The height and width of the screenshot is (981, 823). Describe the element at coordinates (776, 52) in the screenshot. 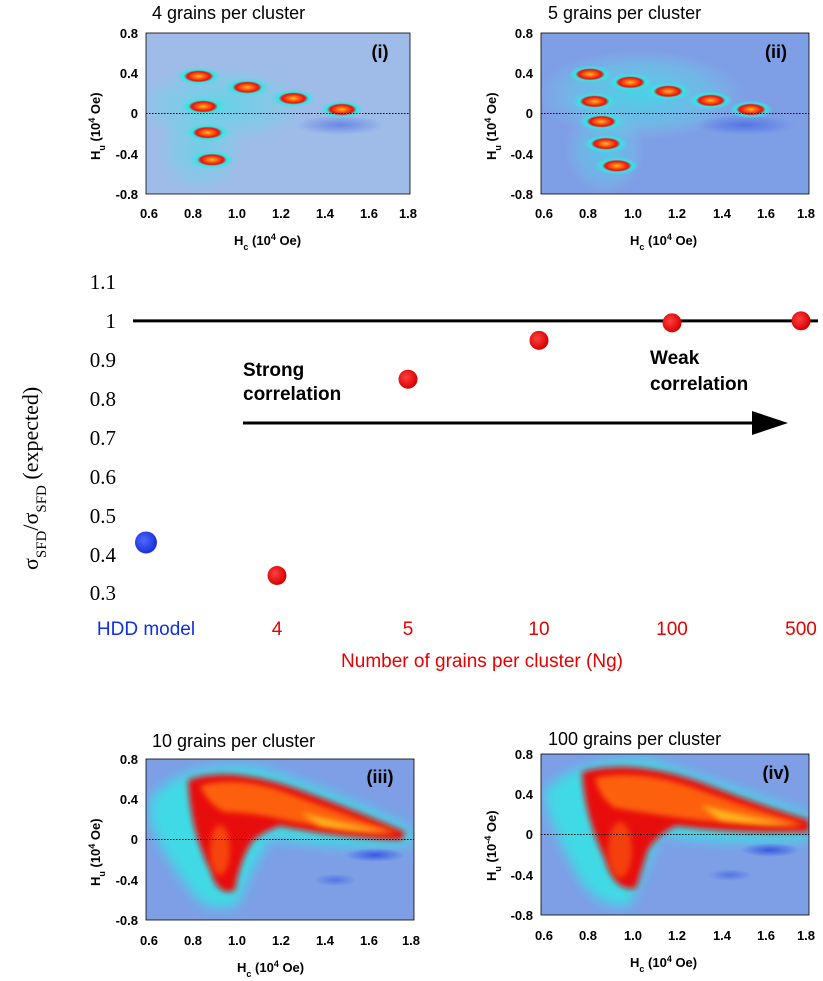

I see `panel-label: (ii)` at that location.